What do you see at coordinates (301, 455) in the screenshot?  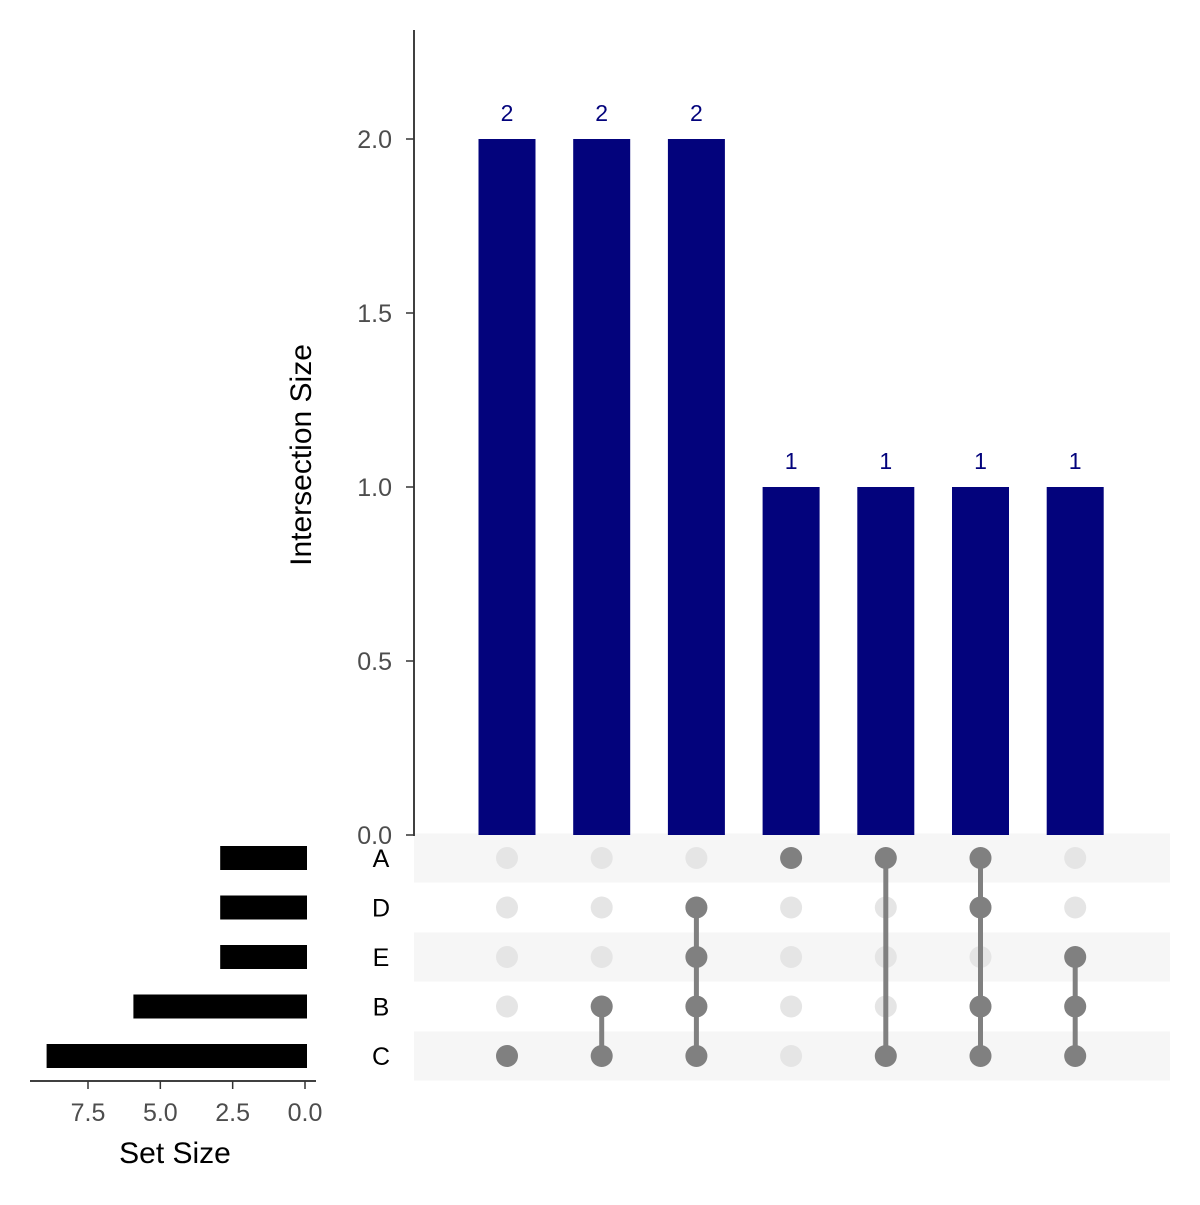 I see `y-axis-title: Intersection Size` at bounding box center [301, 455].